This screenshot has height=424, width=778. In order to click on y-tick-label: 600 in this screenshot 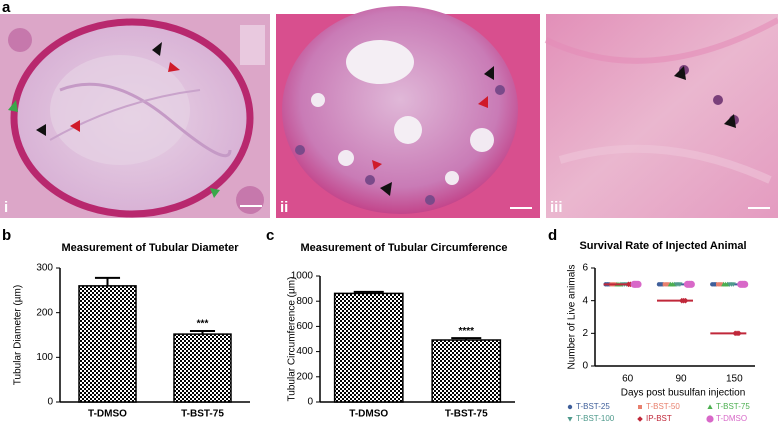, I will do `click(304, 326)`.